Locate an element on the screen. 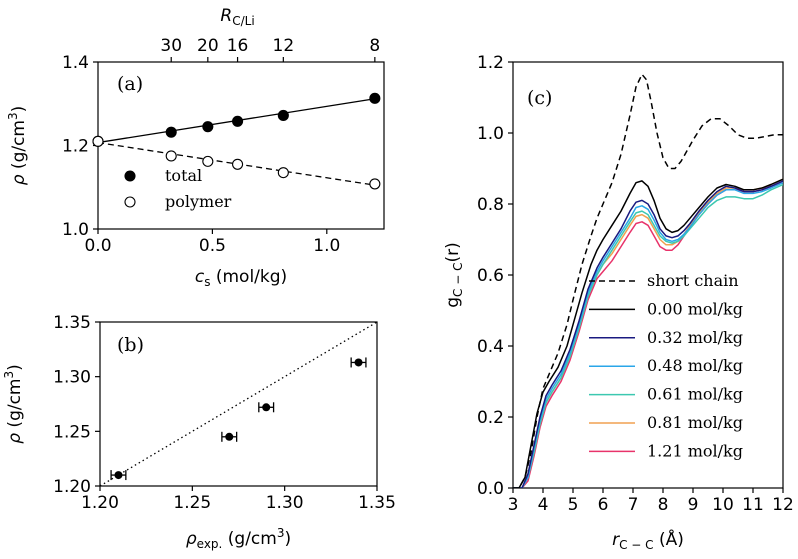 Image resolution: width=798 pixels, height=559 pixels. panel-label: (a) is located at coordinates (130, 84).